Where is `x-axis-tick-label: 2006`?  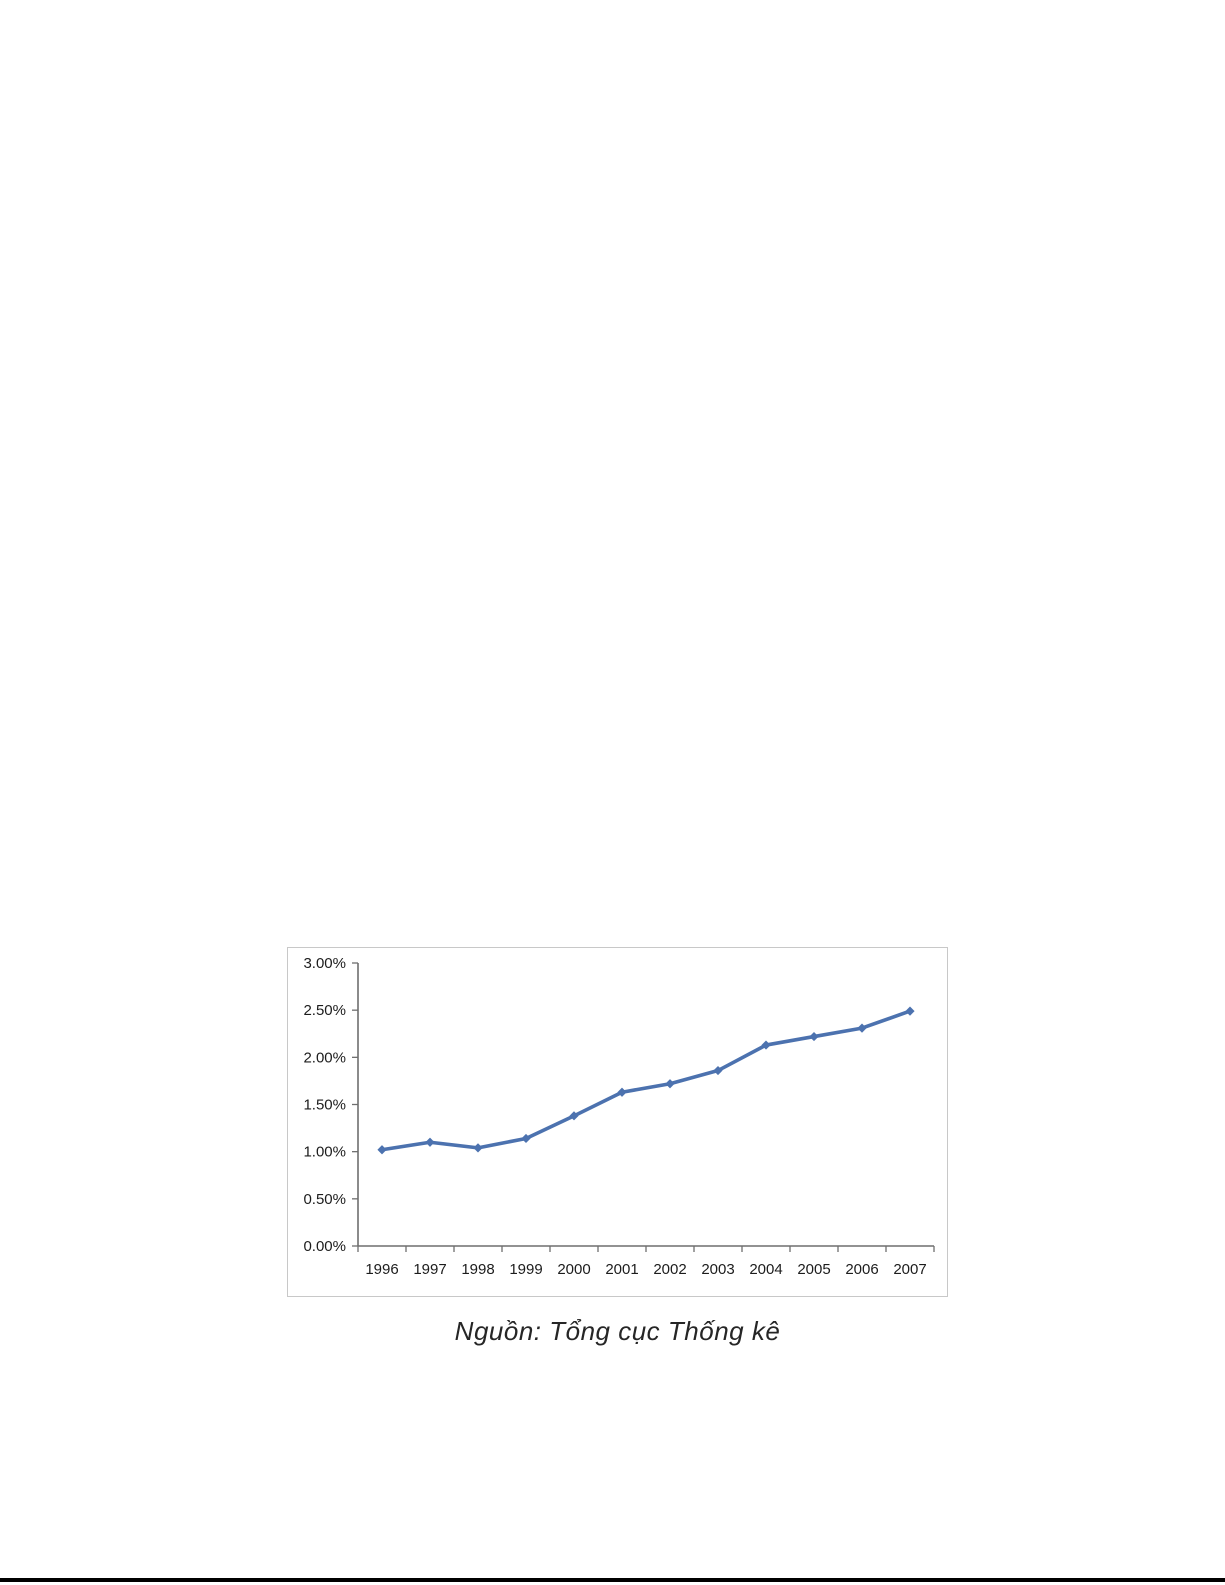 x-axis-tick-label: 2006 is located at coordinates (861, 1269).